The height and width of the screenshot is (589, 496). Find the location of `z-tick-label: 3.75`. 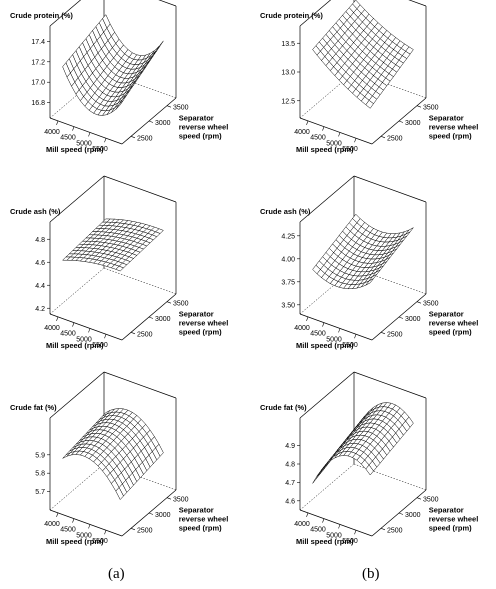

z-tick-label: 3.75 is located at coordinates (288, 282).